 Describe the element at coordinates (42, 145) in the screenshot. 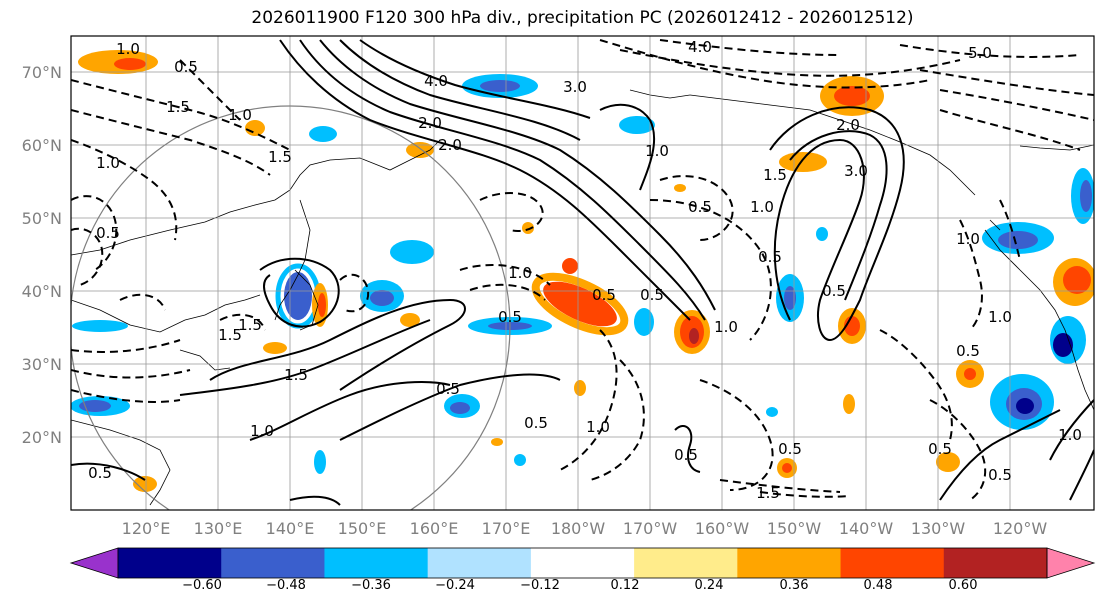

I see `lat-label: 60°N` at that location.